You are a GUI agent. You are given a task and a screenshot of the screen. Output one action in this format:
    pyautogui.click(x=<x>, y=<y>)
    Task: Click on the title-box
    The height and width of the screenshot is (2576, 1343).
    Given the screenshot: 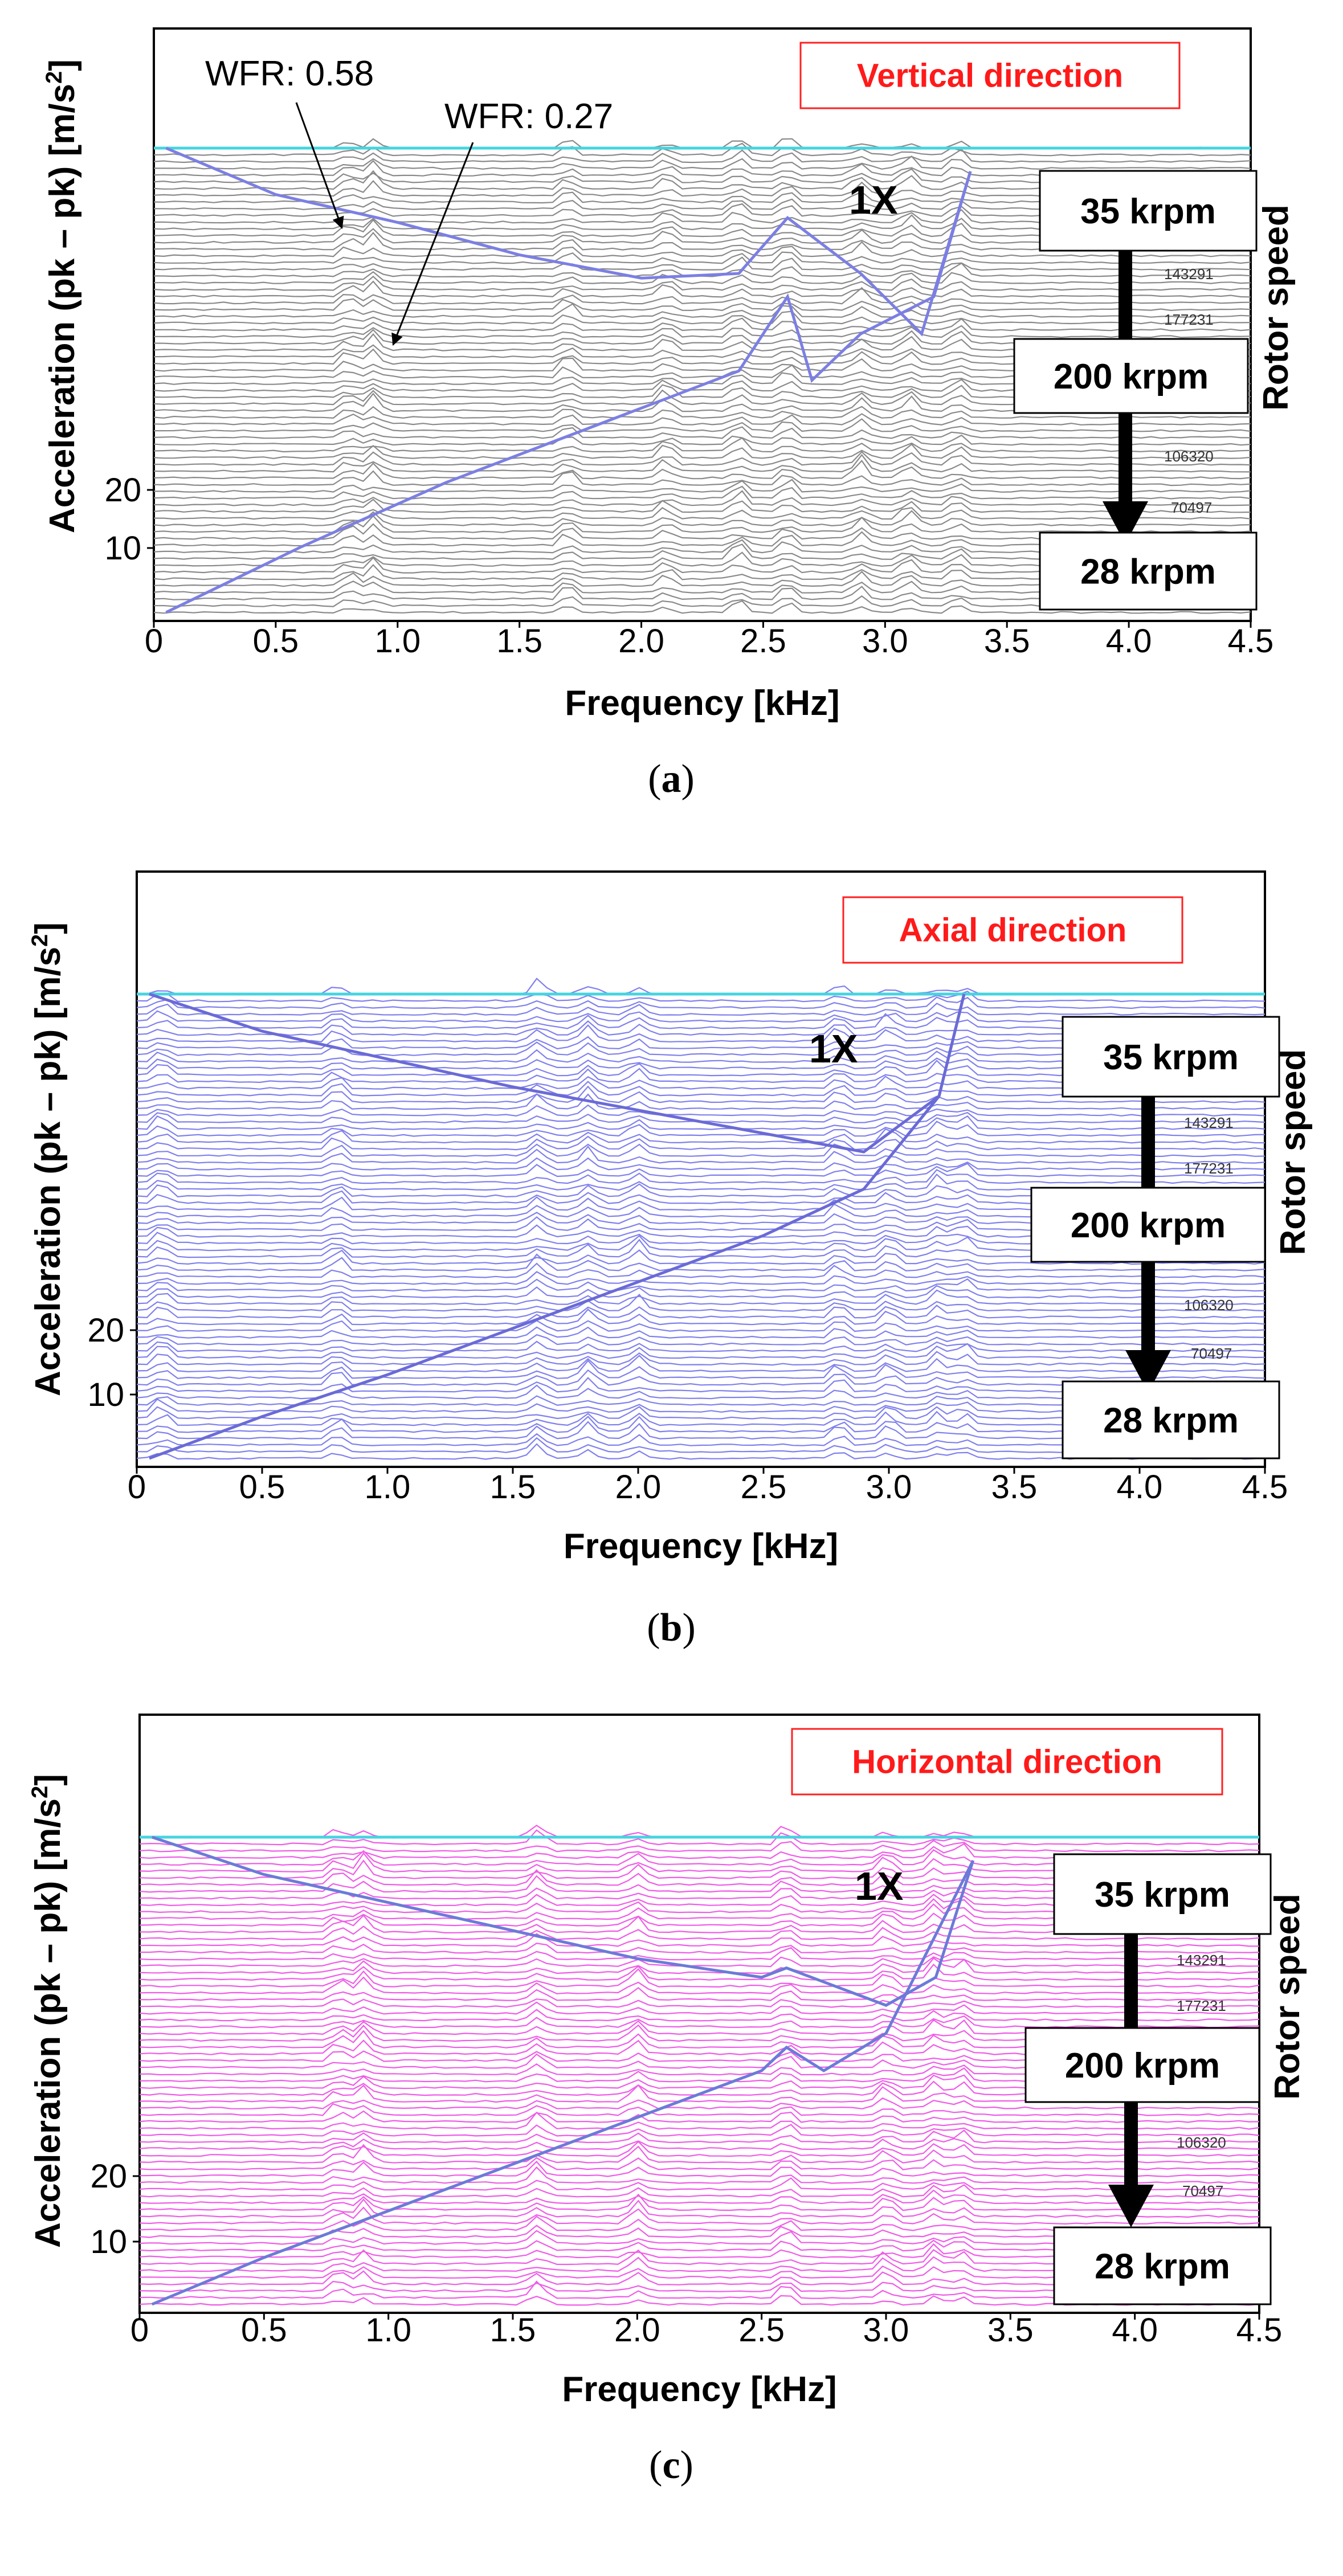 What is the action you would take?
    pyautogui.click(x=1012, y=930)
    